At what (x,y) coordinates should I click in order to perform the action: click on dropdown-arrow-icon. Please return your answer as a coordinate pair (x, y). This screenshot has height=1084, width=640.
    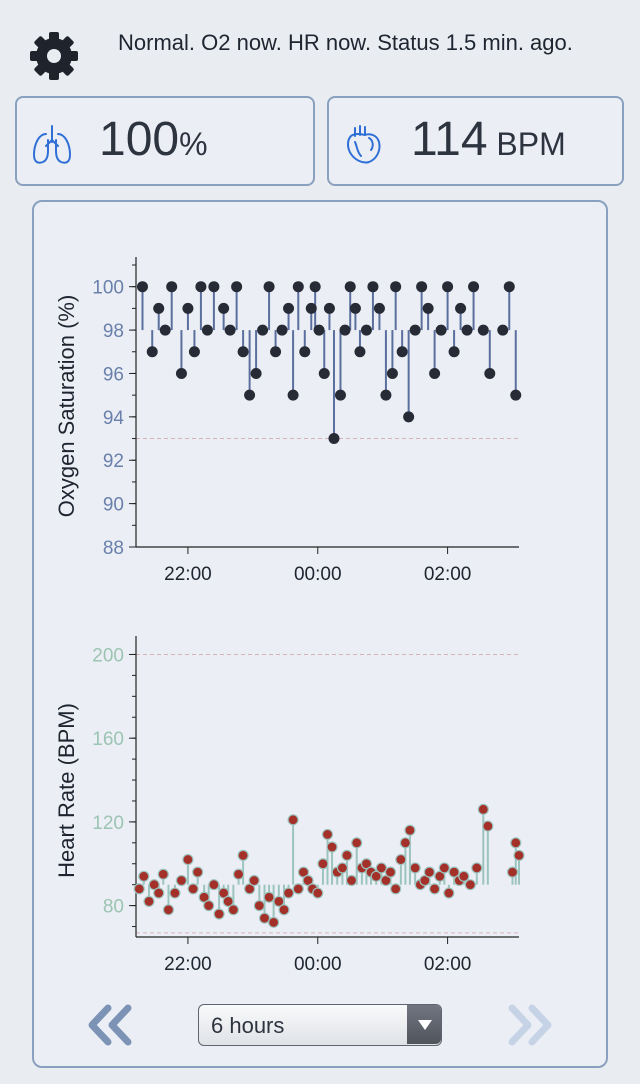
    Looking at the image, I should click on (424, 1024).